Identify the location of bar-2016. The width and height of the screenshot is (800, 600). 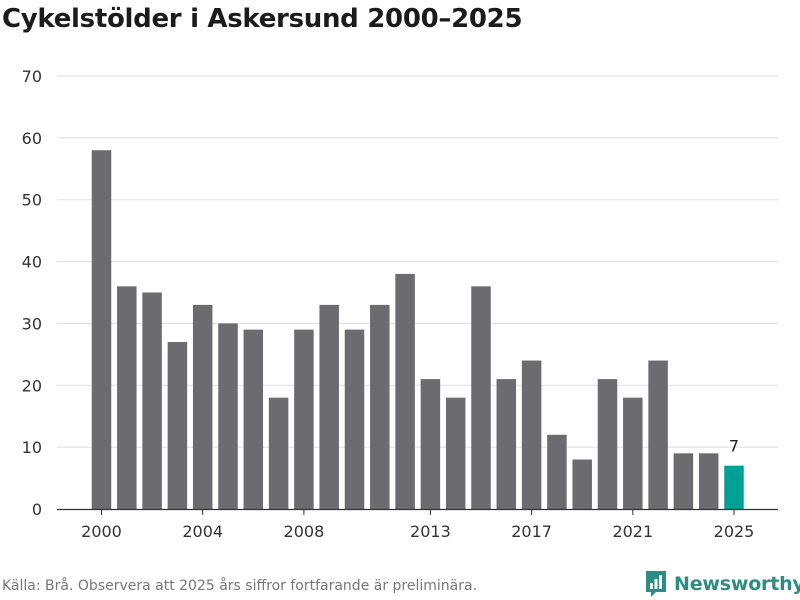
(506, 444).